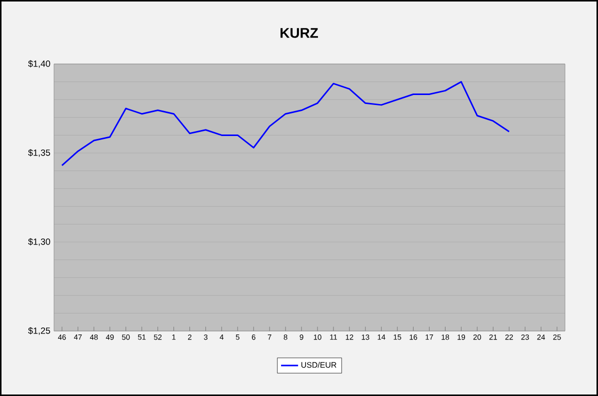 The height and width of the screenshot is (396, 598). I want to click on y-tick-label: $1,30, so click(39, 242).